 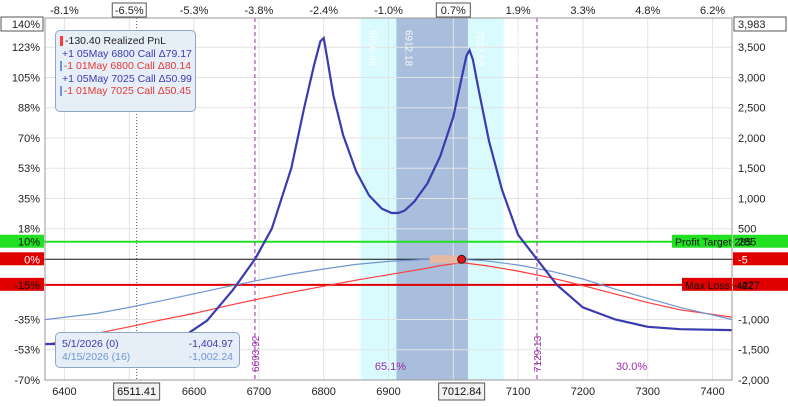 I want to click on legend-position-label: -1 01May 7025 Call Δ, so click(x=114, y=91).